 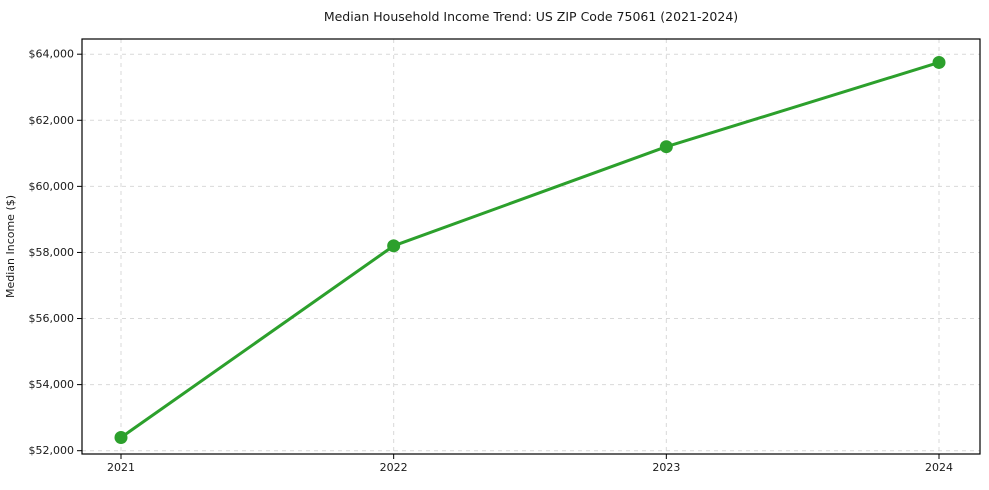 What do you see at coordinates (939, 467) in the screenshot?
I see `x-tick-label: 2024` at bounding box center [939, 467].